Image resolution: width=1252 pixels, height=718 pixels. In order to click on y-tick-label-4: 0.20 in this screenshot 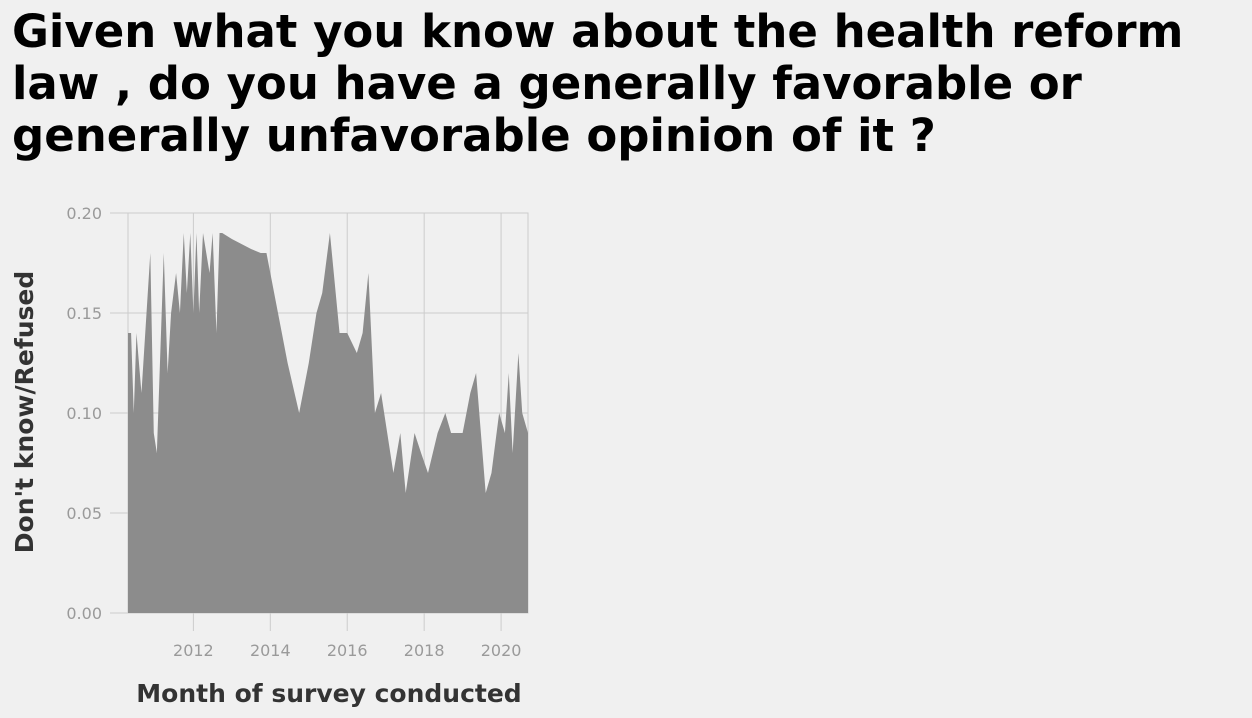, I will do `click(84, 213)`.